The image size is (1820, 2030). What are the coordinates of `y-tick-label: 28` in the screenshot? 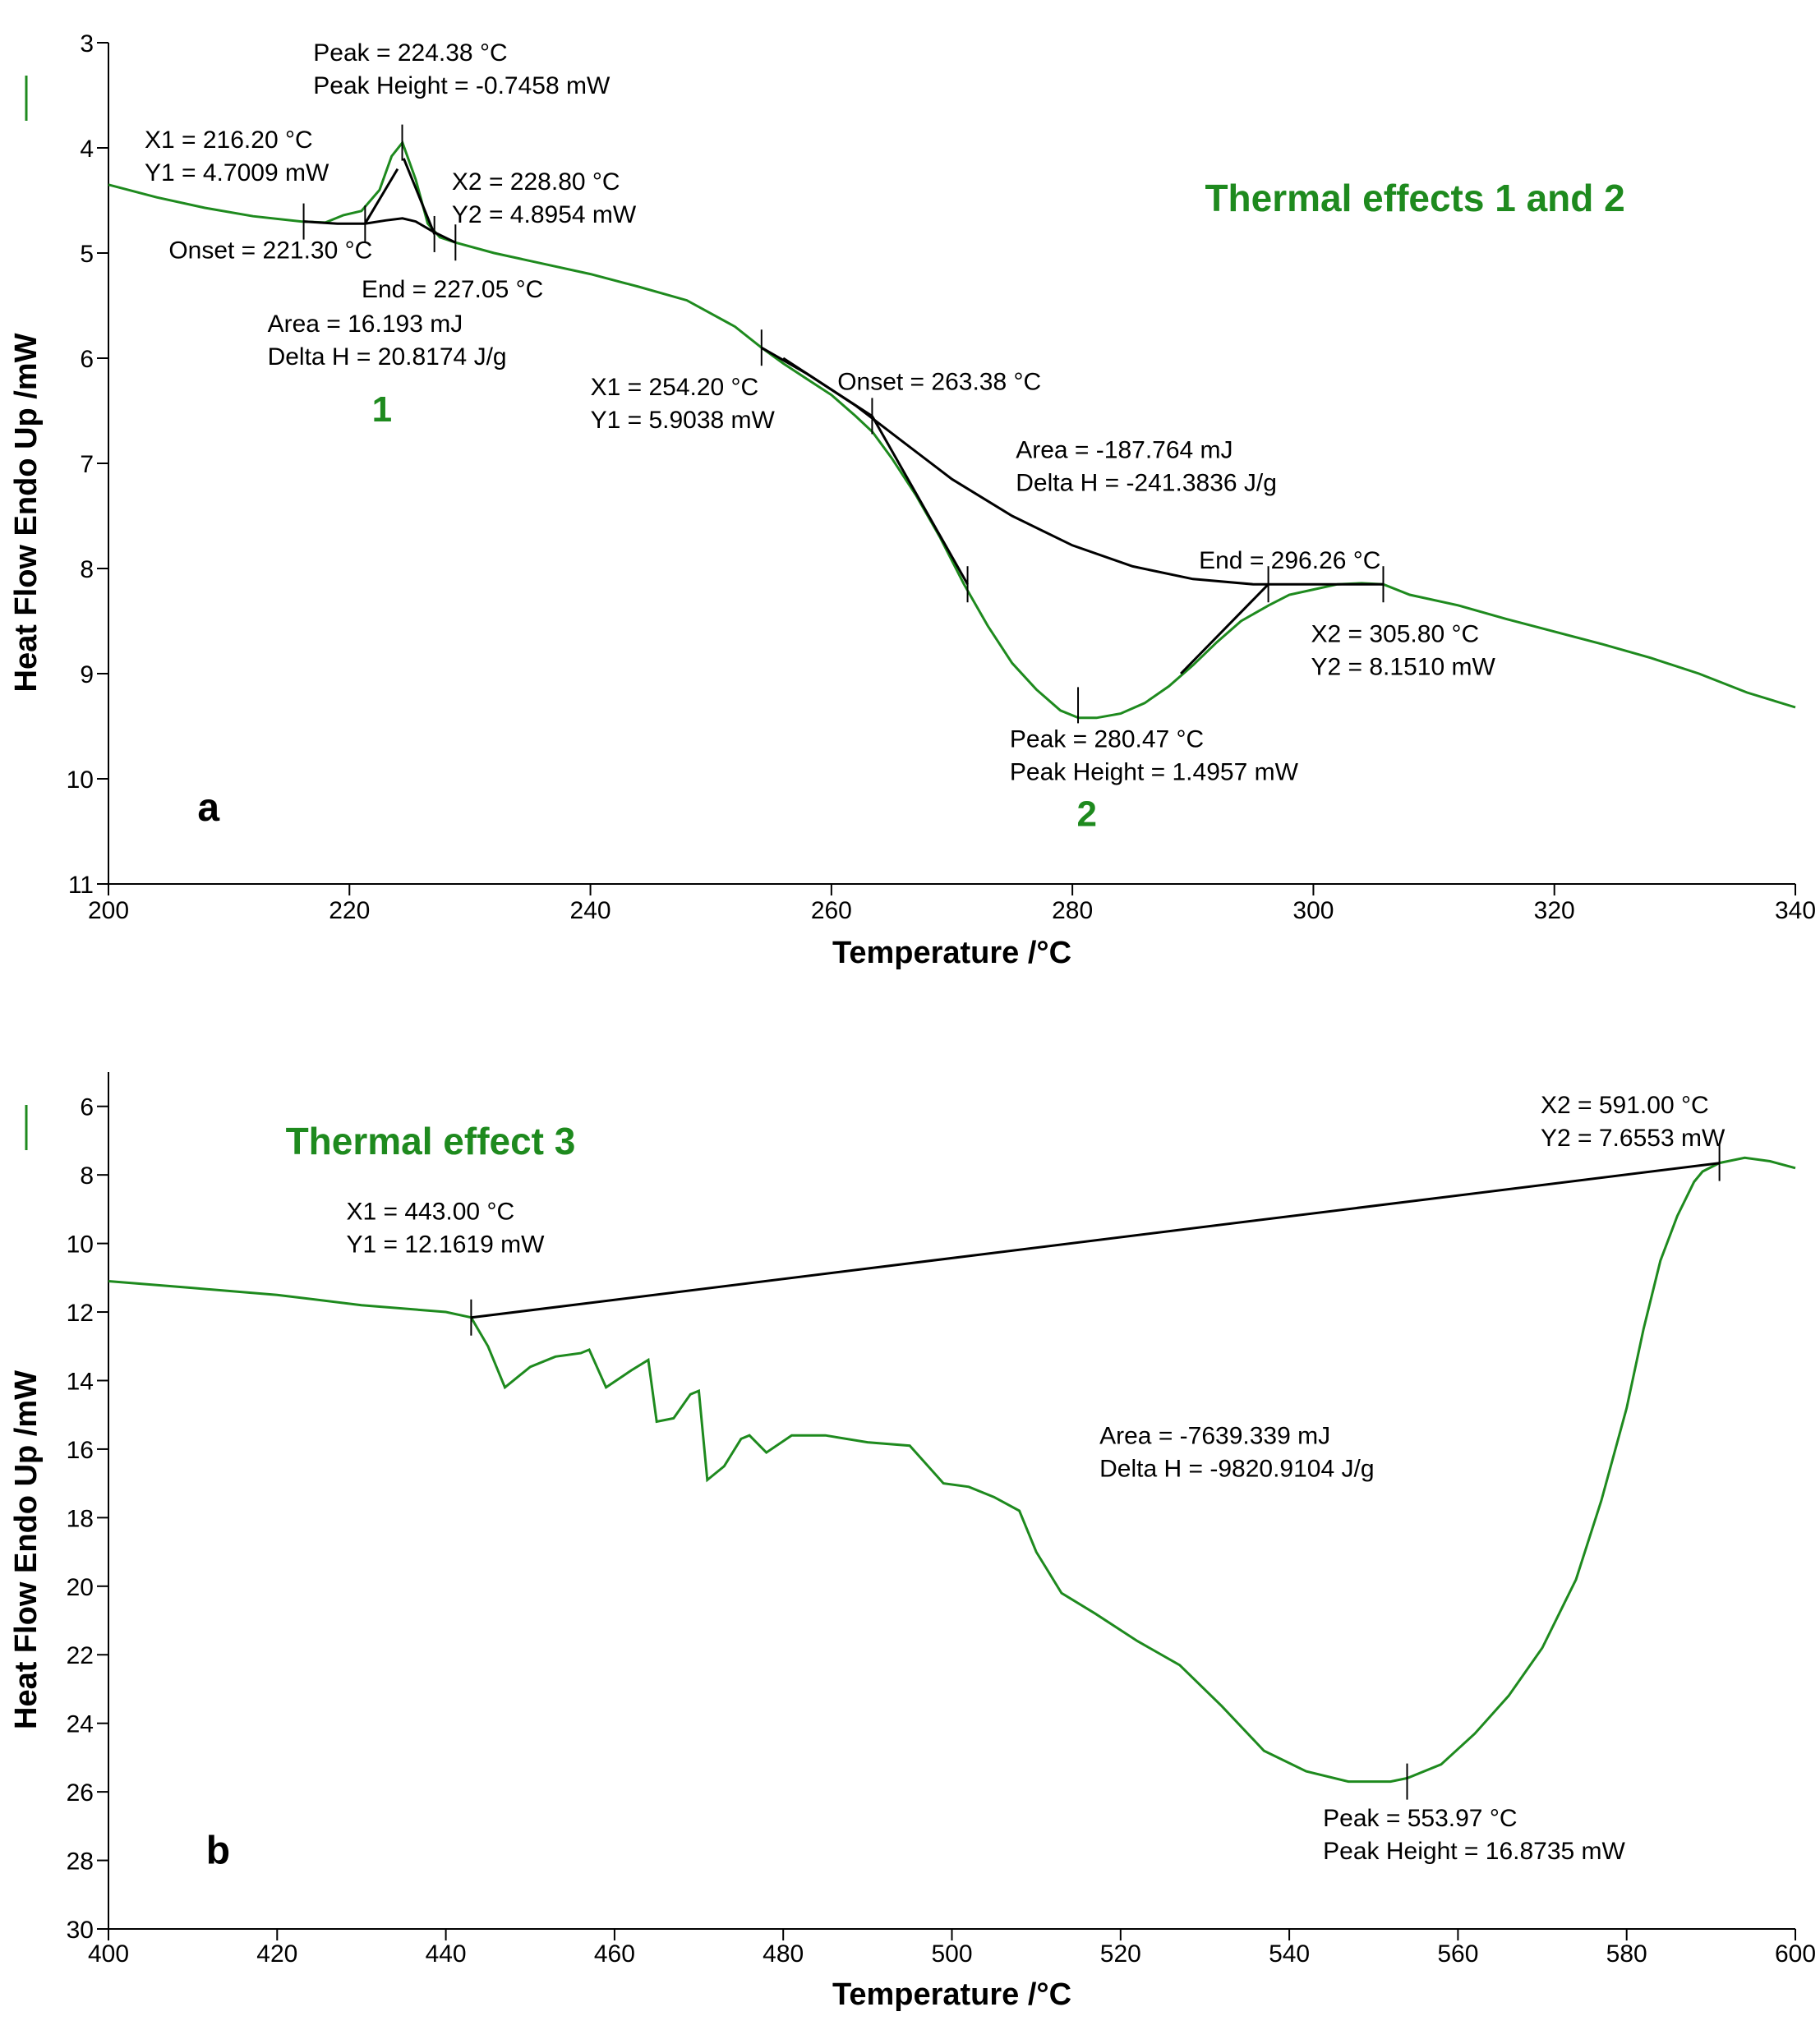 It's located at (80, 1862).